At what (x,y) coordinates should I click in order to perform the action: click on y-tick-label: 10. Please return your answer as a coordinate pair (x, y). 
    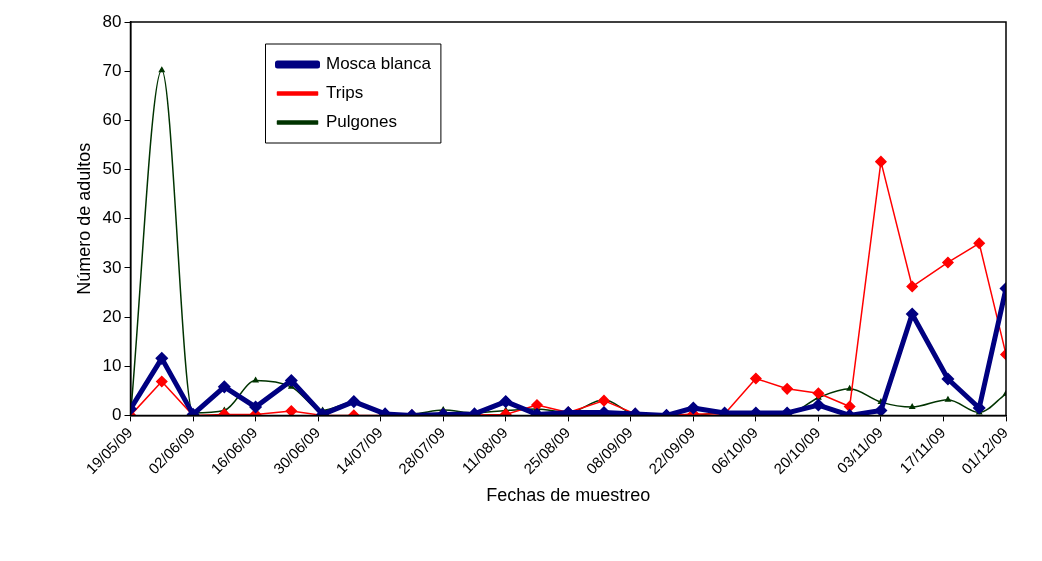
    Looking at the image, I should click on (112, 365).